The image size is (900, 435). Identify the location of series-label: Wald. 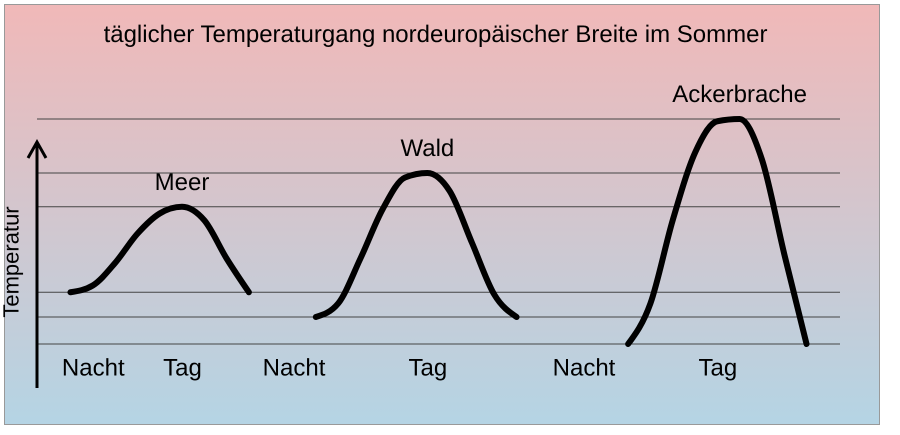
(427, 148).